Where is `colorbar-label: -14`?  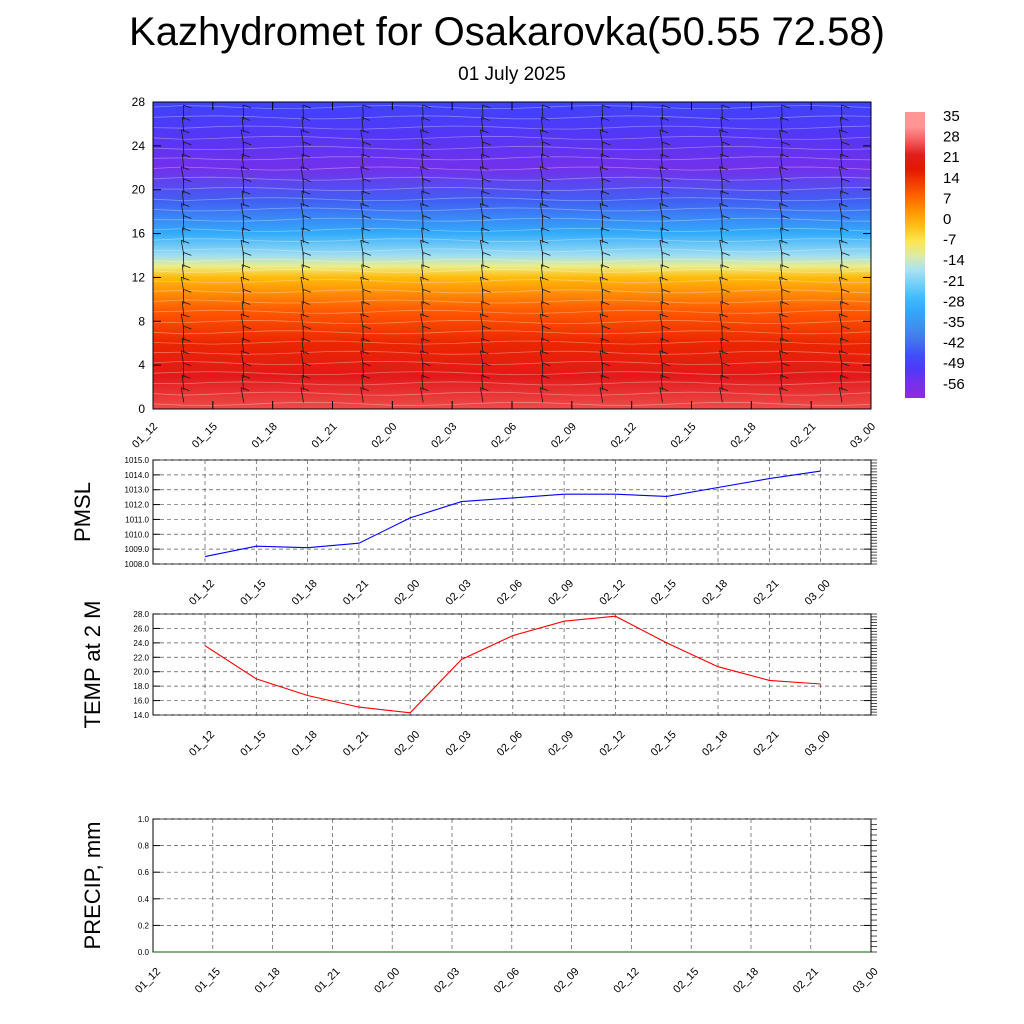
colorbar-label: -14 is located at coordinates (954, 260).